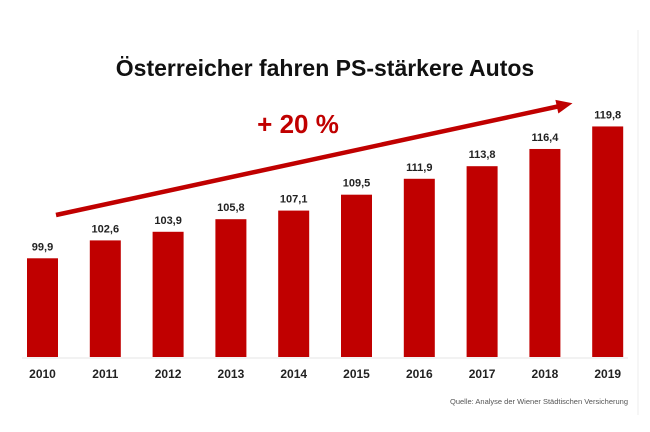  I want to click on x-tick-2018: 2018, so click(545, 374).